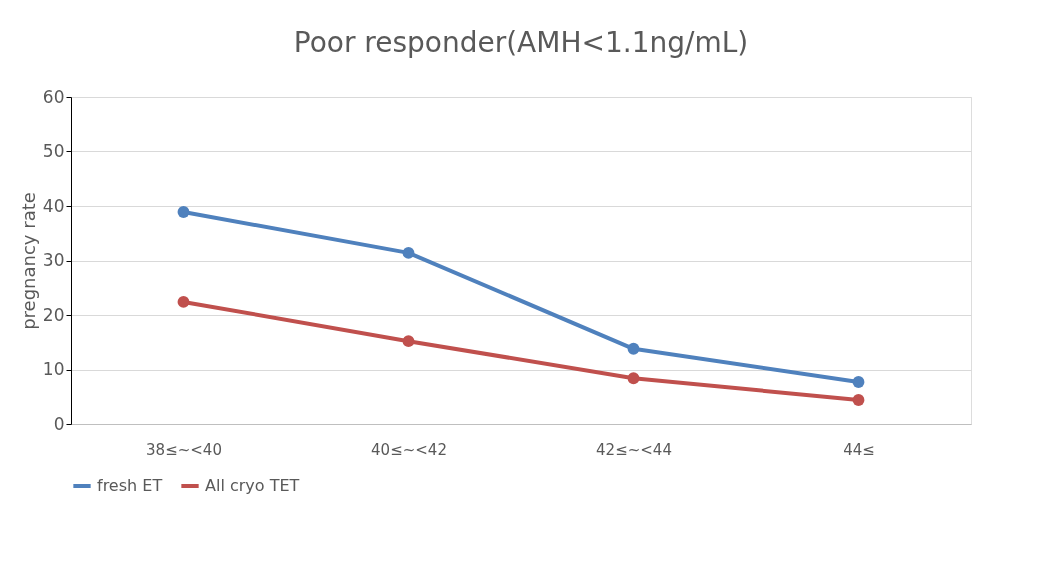  I want to click on y-tick-label: 10, so click(53, 369).